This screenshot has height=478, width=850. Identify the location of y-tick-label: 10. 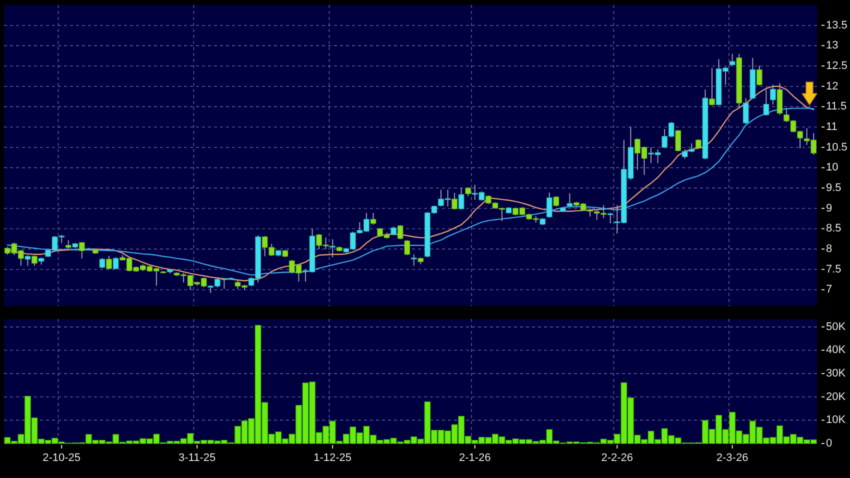
(832, 168).